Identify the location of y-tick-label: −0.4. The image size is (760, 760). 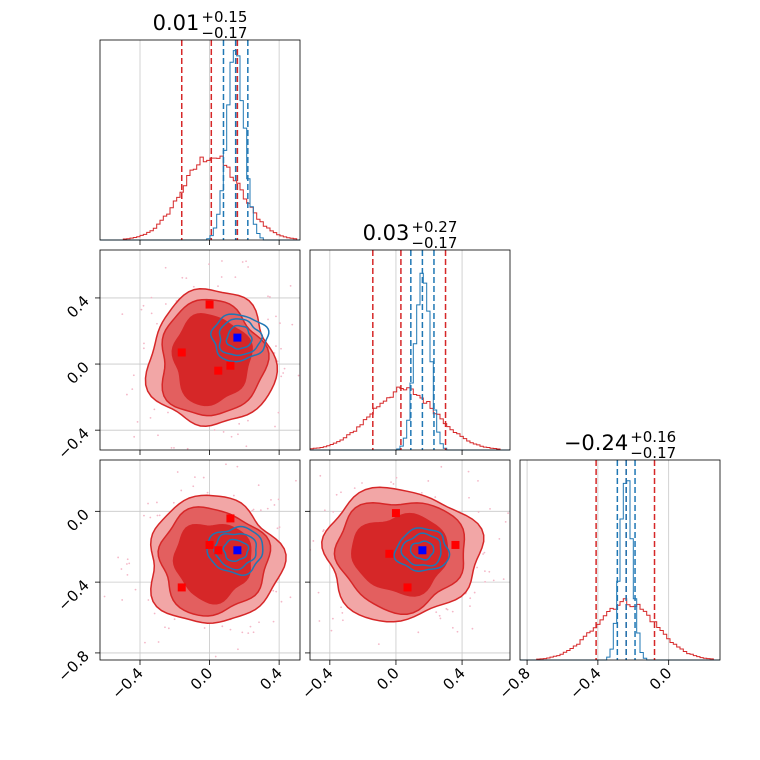
(73, 595).